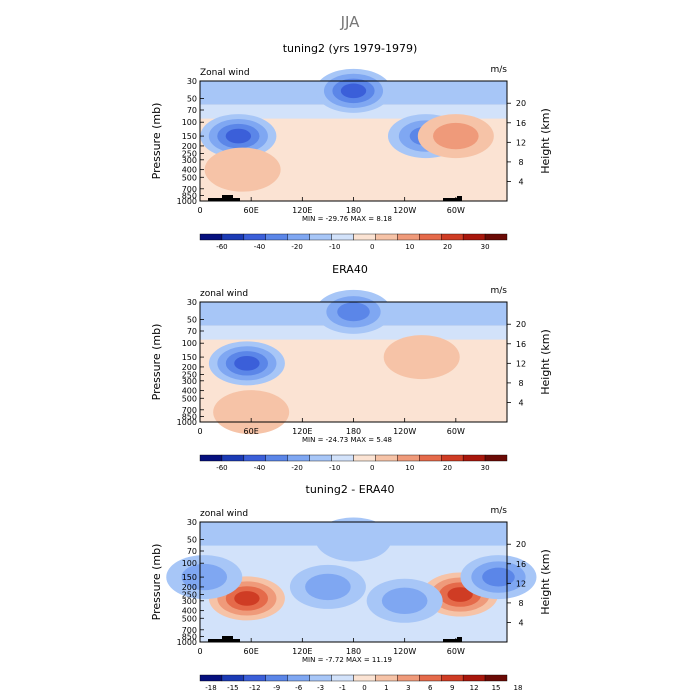 The height and width of the screenshot is (700, 700). What do you see at coordinates (521, 344) in the screenshot?
I see `y2-tick-label: 16` at bounding box center [521, 344].